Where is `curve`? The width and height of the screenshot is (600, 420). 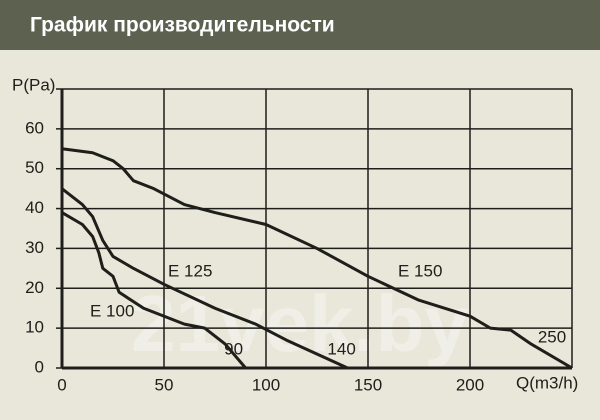 curve is located at coordinates (154, 290).